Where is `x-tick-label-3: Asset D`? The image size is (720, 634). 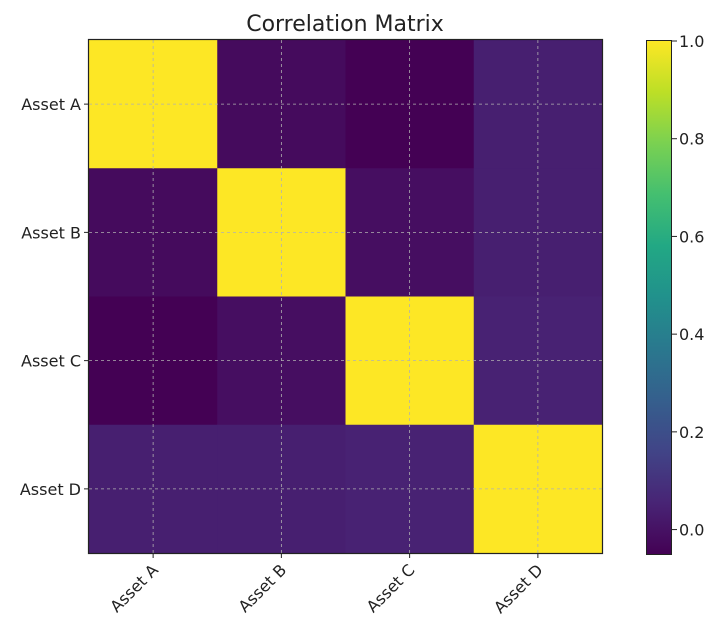
x-tick-label-3: Asset D is located at coordinates (518, 588).